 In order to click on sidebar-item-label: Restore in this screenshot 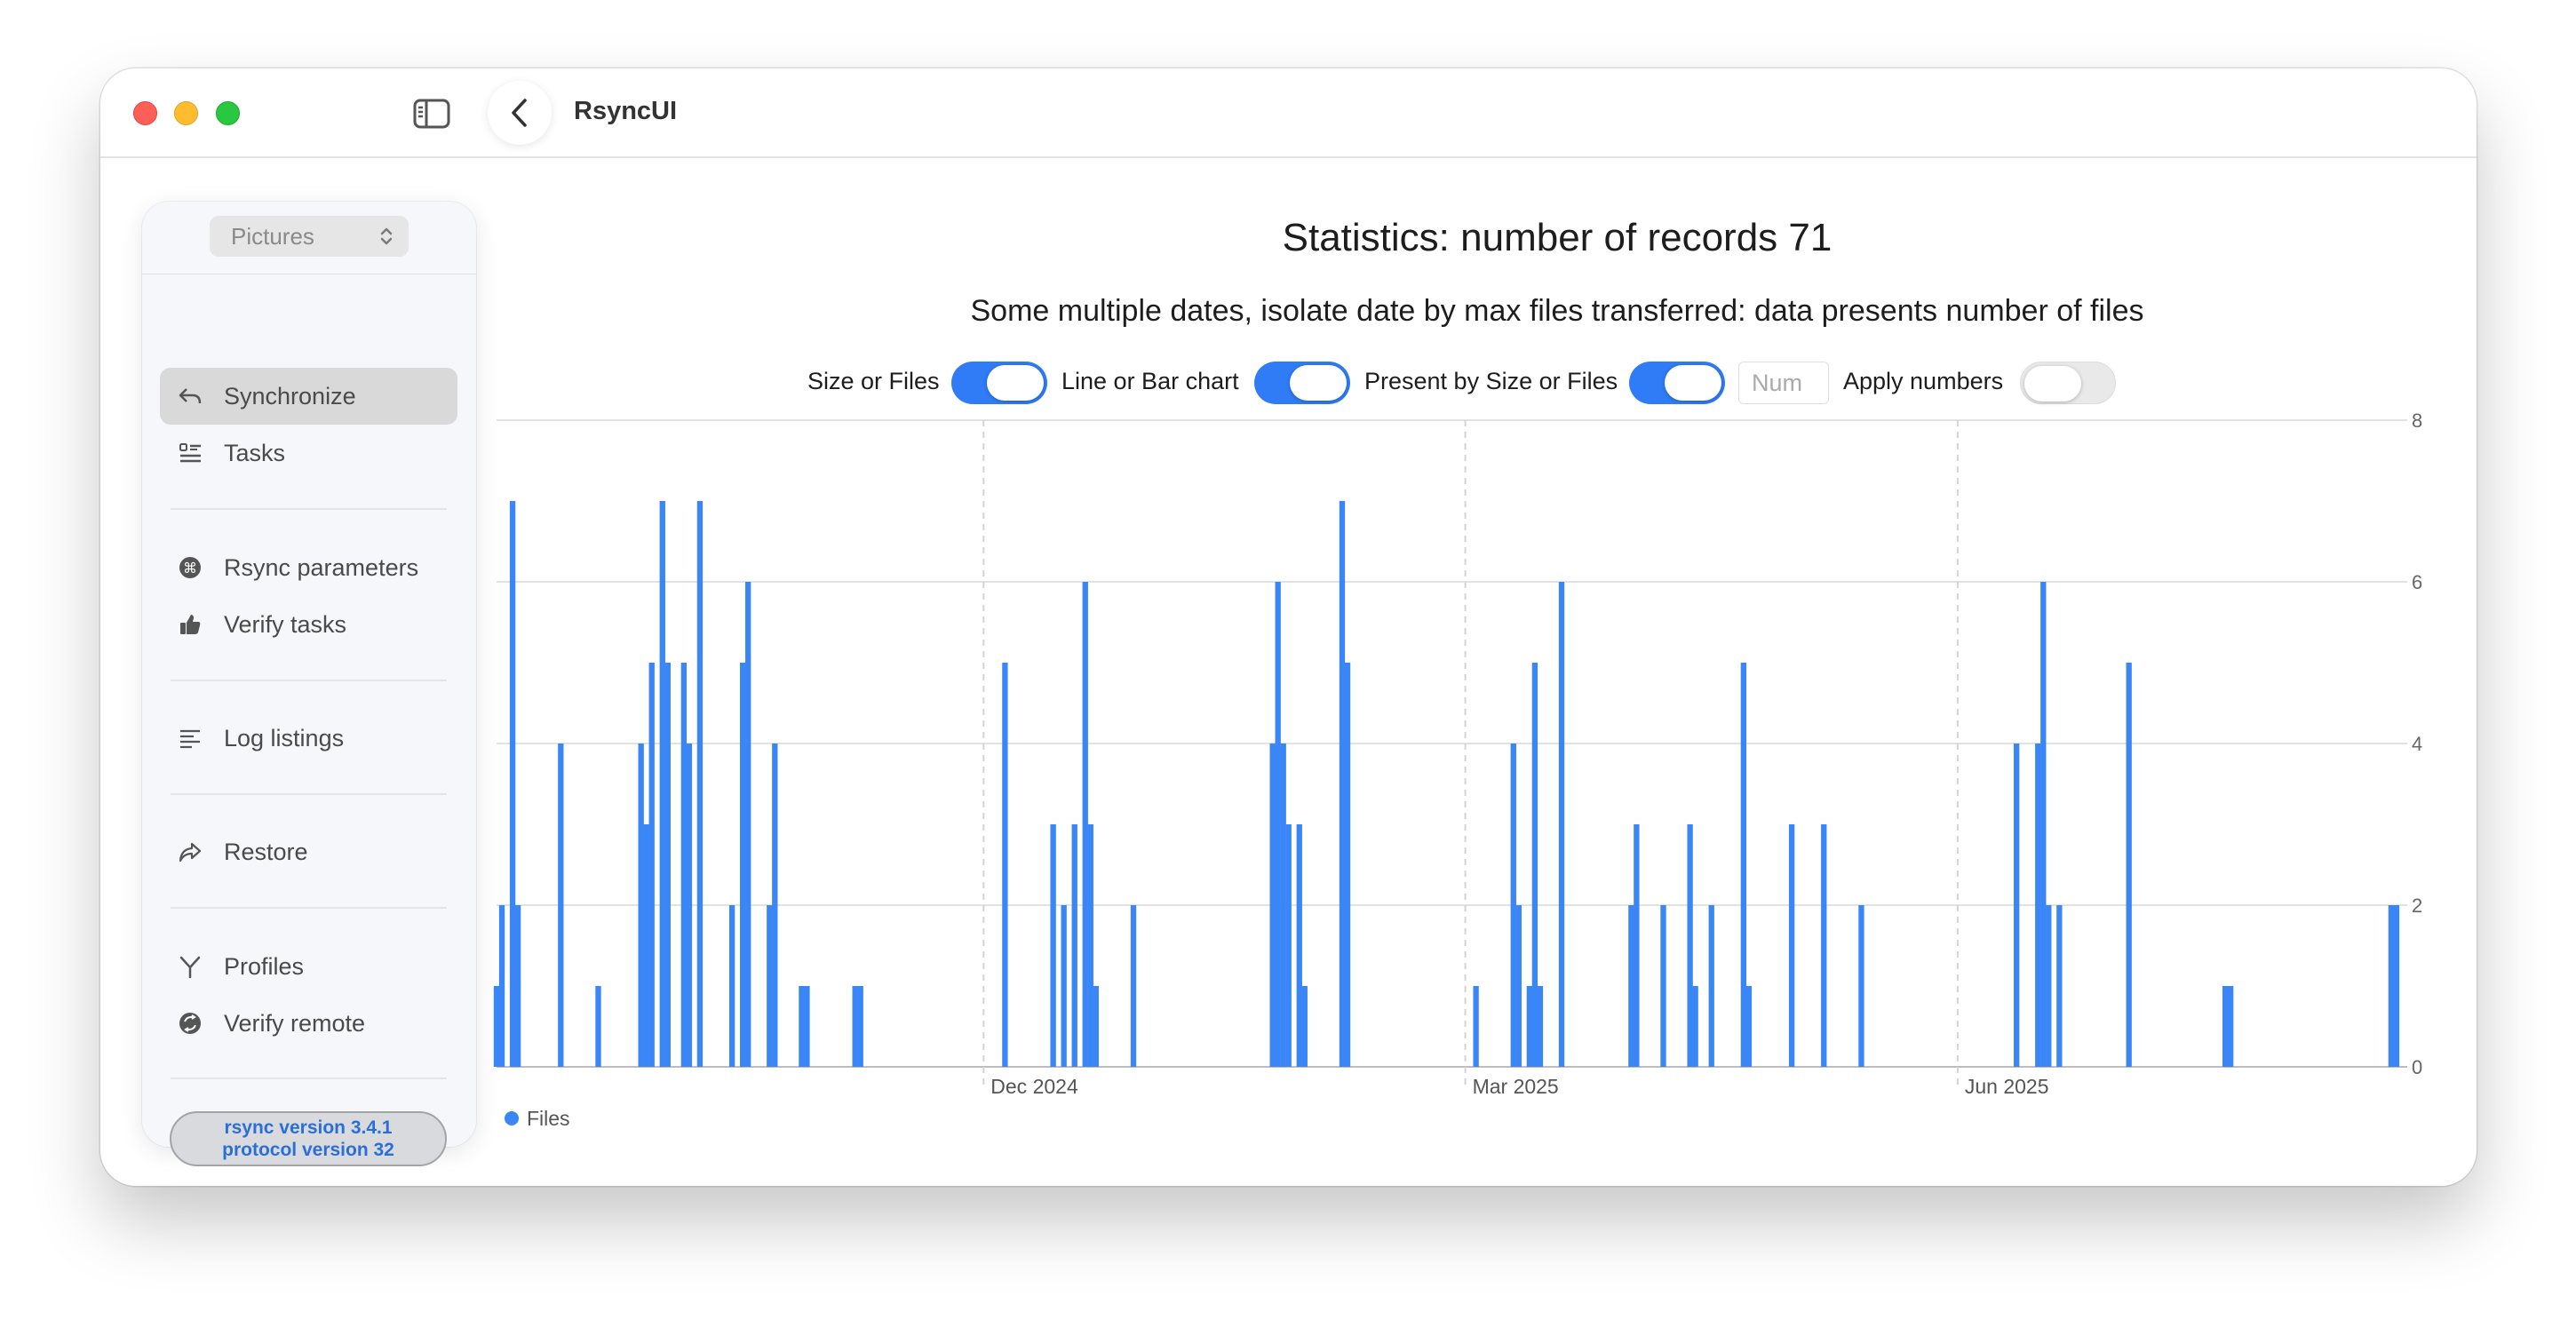, I will do `click(266, 851)`.